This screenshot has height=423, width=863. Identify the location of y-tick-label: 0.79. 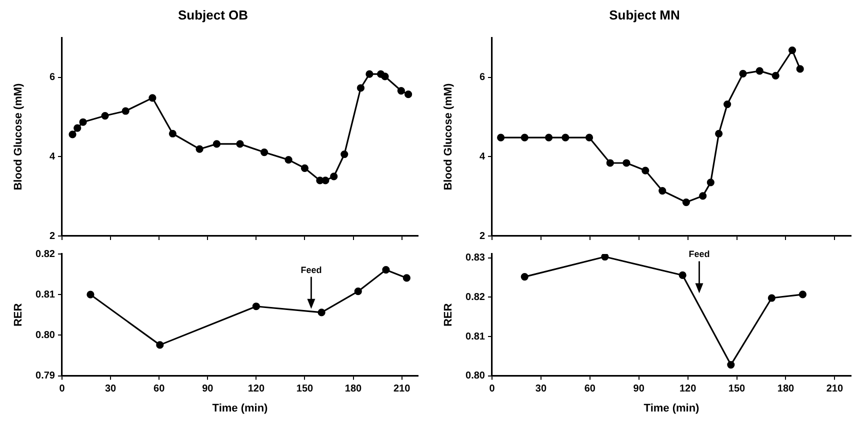
(46, 376).